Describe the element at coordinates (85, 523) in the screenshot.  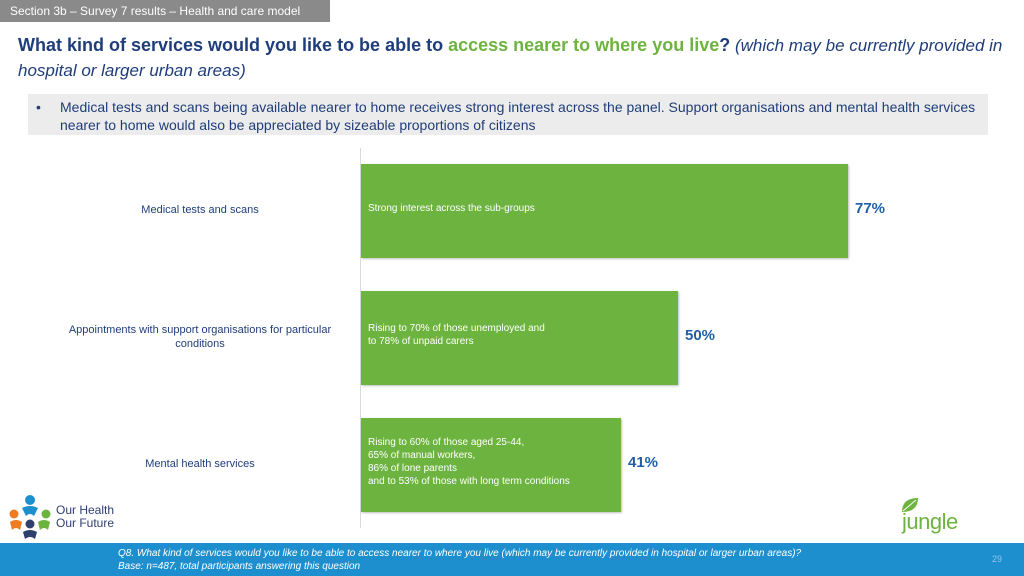
I see `logo-line-2: Our Future` at that location.